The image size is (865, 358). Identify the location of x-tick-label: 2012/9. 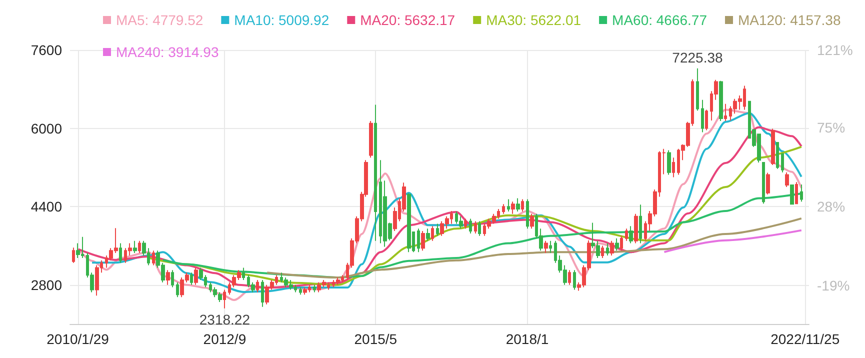
(224, 339).